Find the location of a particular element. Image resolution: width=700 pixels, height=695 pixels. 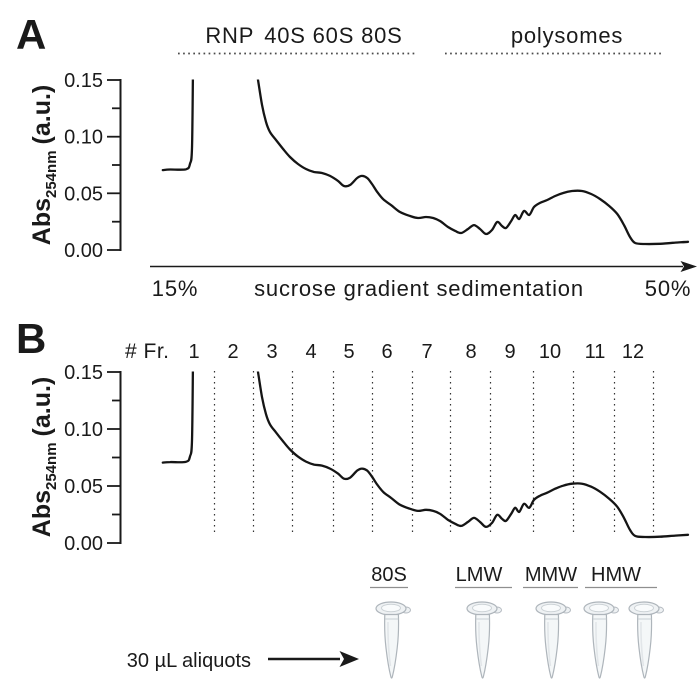

fraction-number-label: 5 is located at coordinates (348, 352).